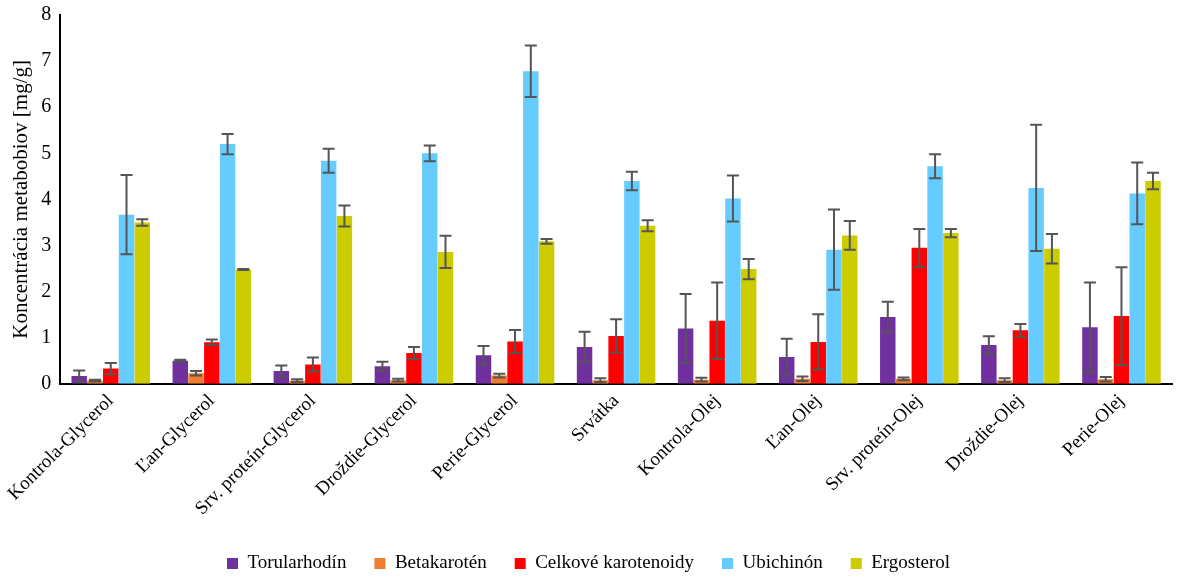 Image resolution: width=1182 pixels, height=583 pixels. I want to click on y-tick-label: 6, so click(46, 105).